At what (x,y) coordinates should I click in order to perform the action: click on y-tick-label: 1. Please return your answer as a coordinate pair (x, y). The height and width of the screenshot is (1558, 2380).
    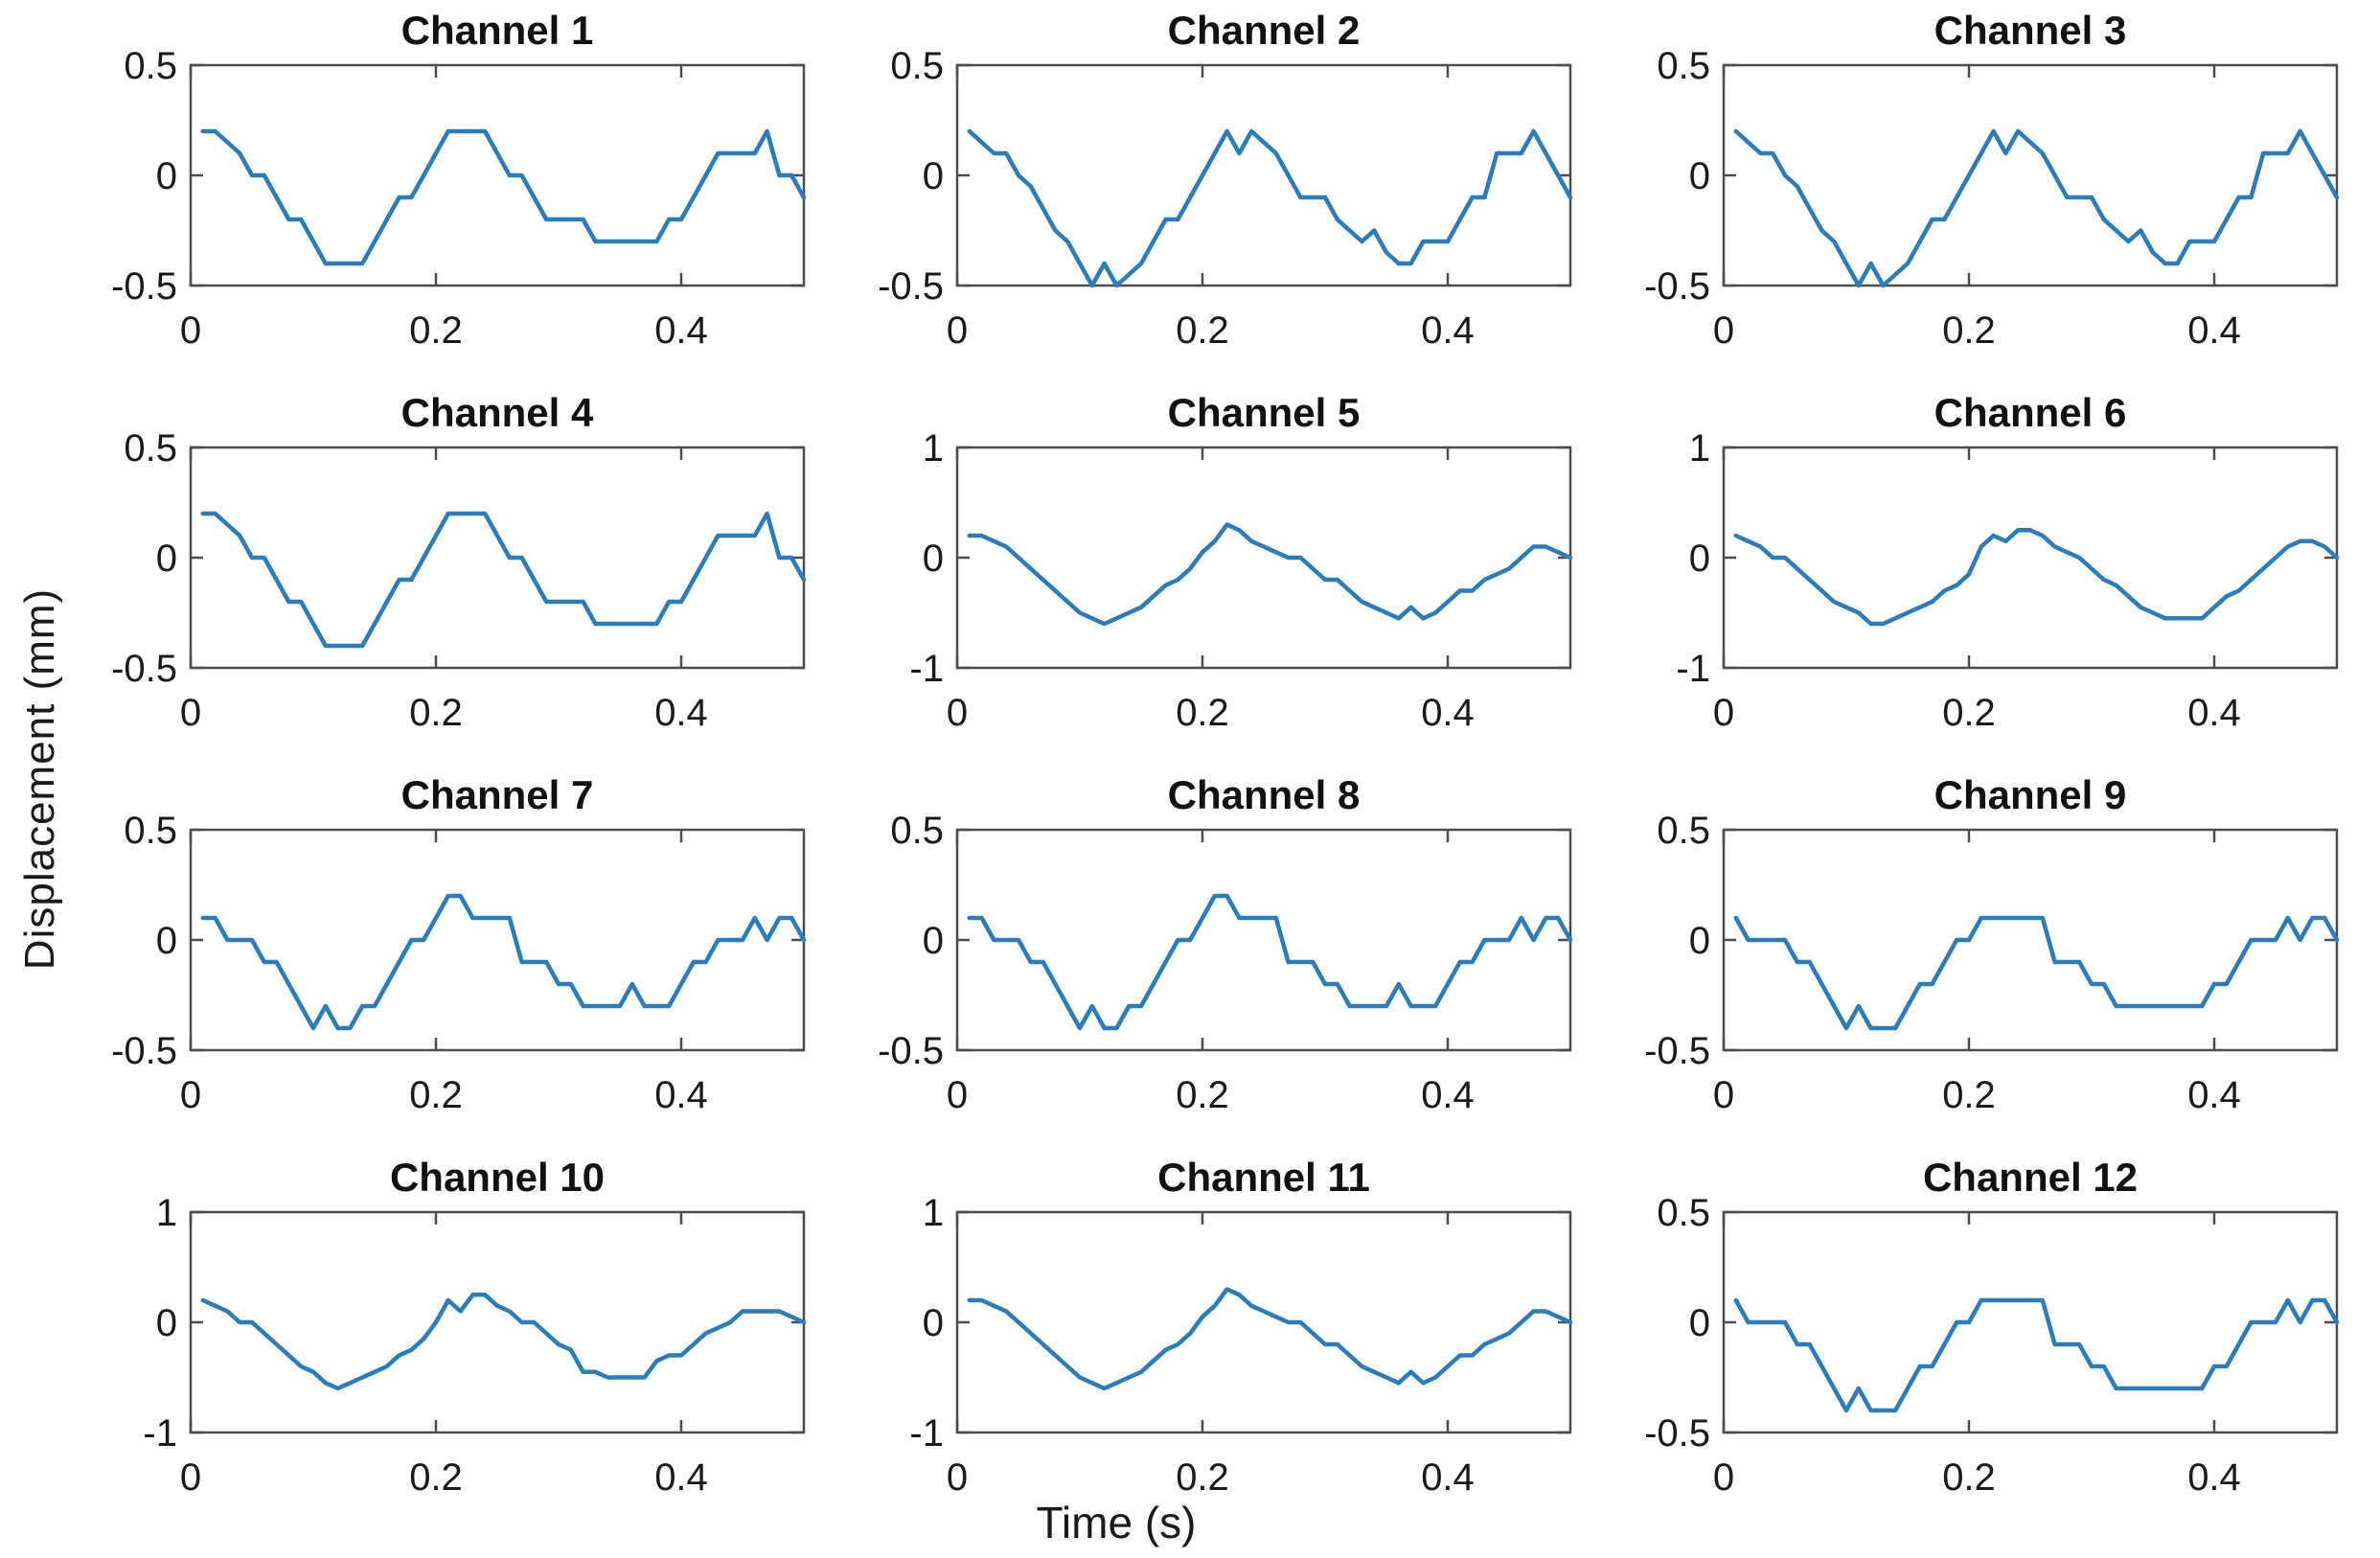
    Looking at the image, I should click on (1700, 448).